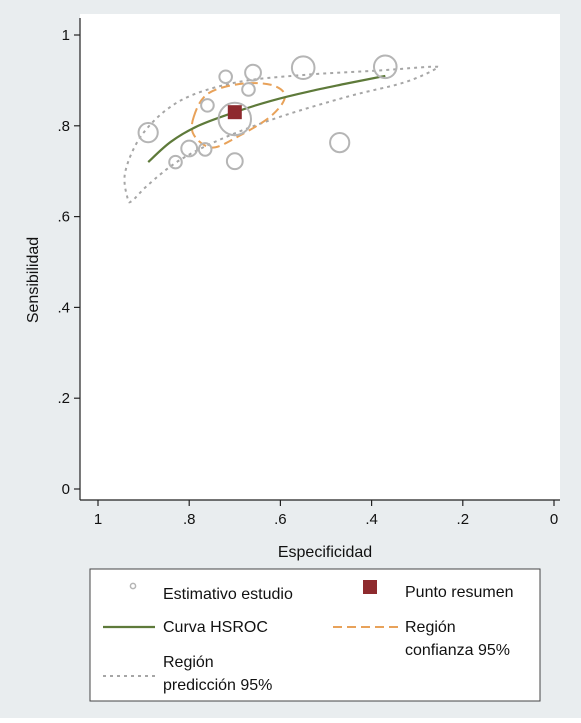 Image resolution: width=581 pixels, height=723 pixels. I want to click on x-tick-label: .2, so click(463, 519).